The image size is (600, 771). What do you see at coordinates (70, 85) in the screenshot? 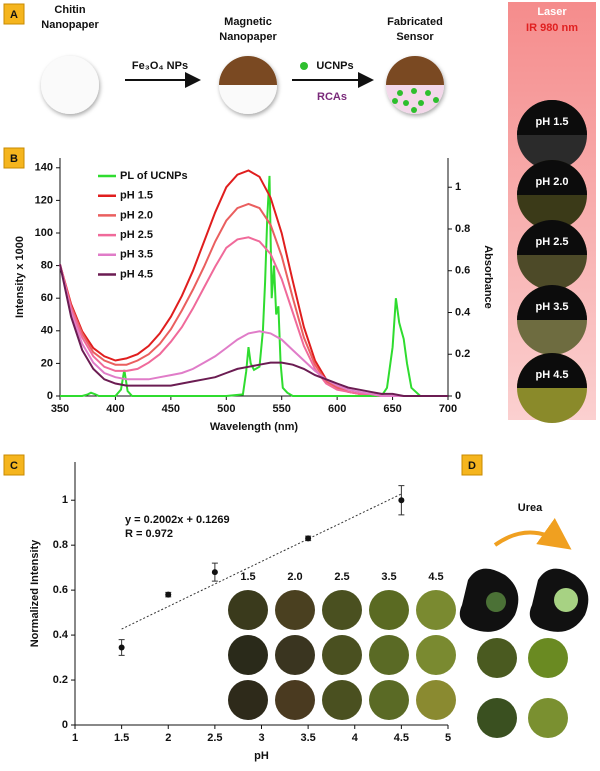
I see `chitin-disc` at bounding box center [70, 85].